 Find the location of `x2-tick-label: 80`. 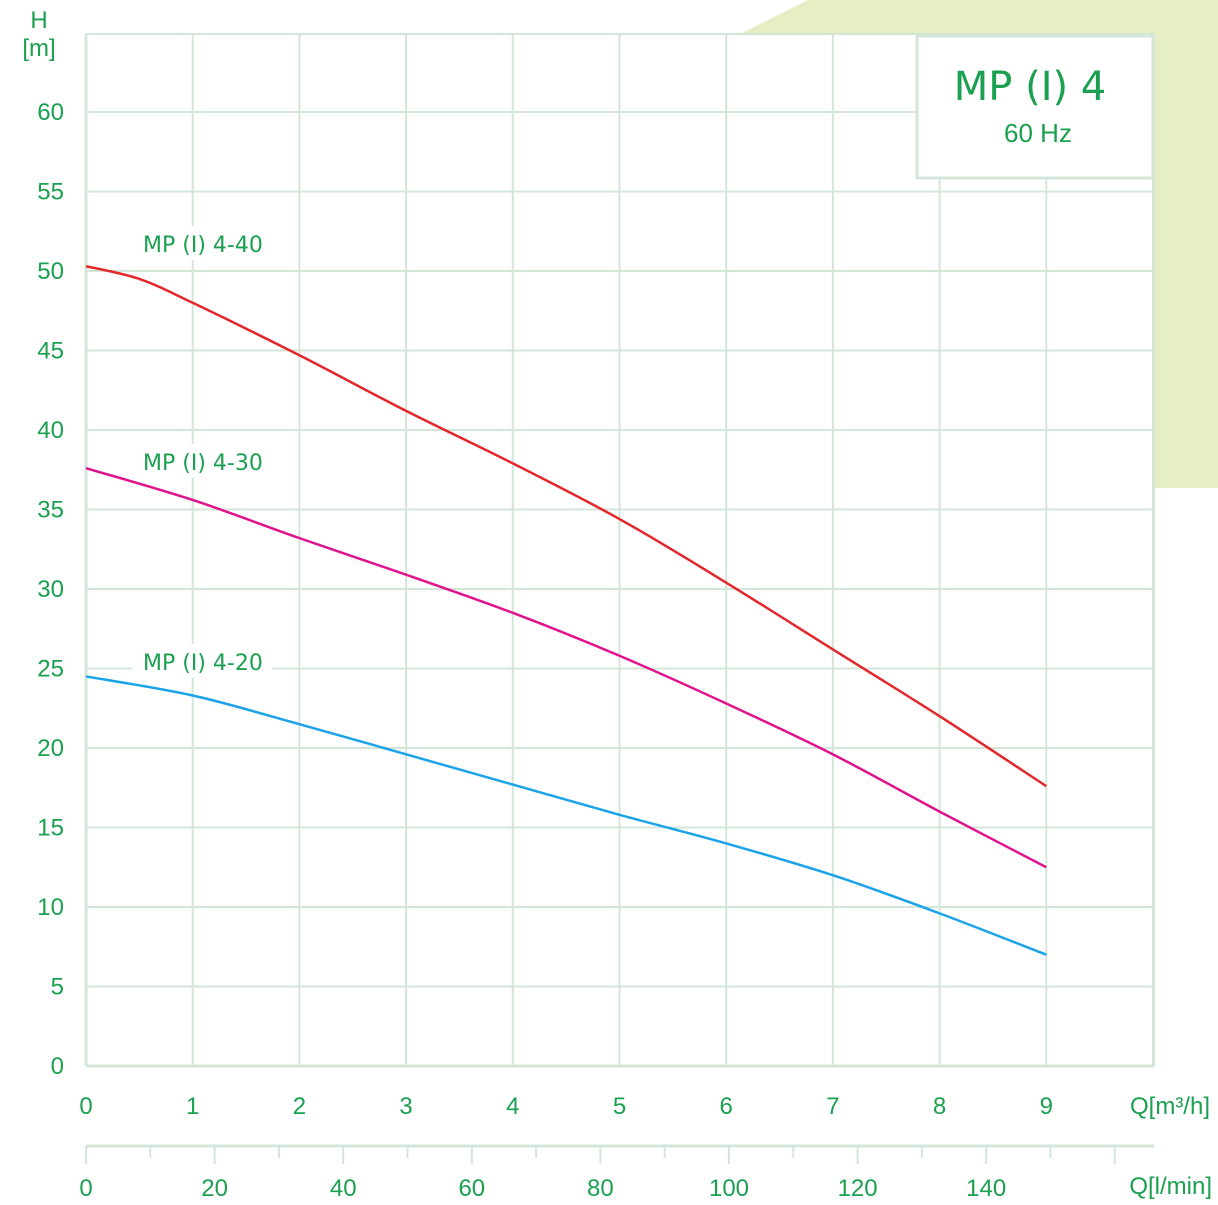

x2-tick-label: 80 is located at coordinates (600, 1188).